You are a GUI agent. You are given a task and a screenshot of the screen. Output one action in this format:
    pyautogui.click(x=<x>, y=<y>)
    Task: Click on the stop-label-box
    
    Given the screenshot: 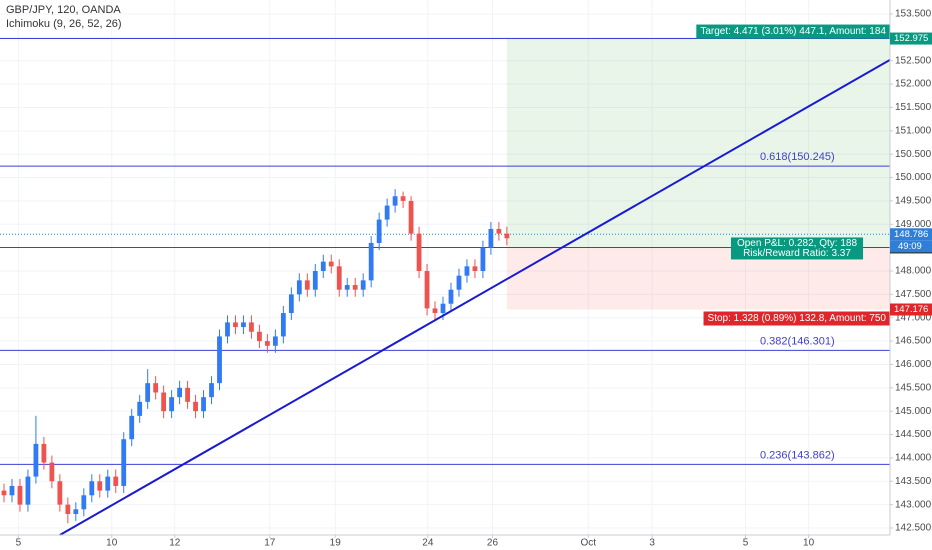 What is the action you would take?
    pyautogui.click(x=796, y=318)
    